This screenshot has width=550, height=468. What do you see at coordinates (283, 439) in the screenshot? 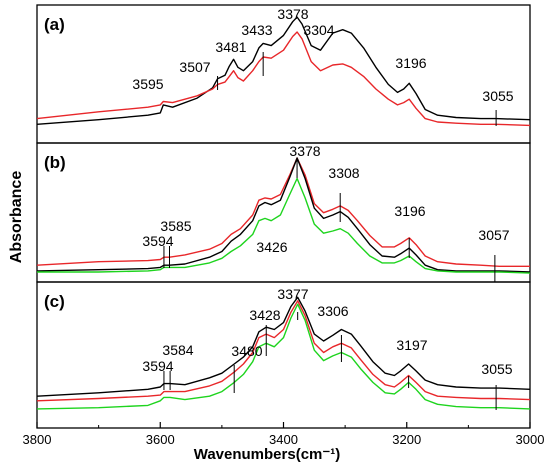
I see `x-tick-label: 3400` at bounding box center [283, 439].